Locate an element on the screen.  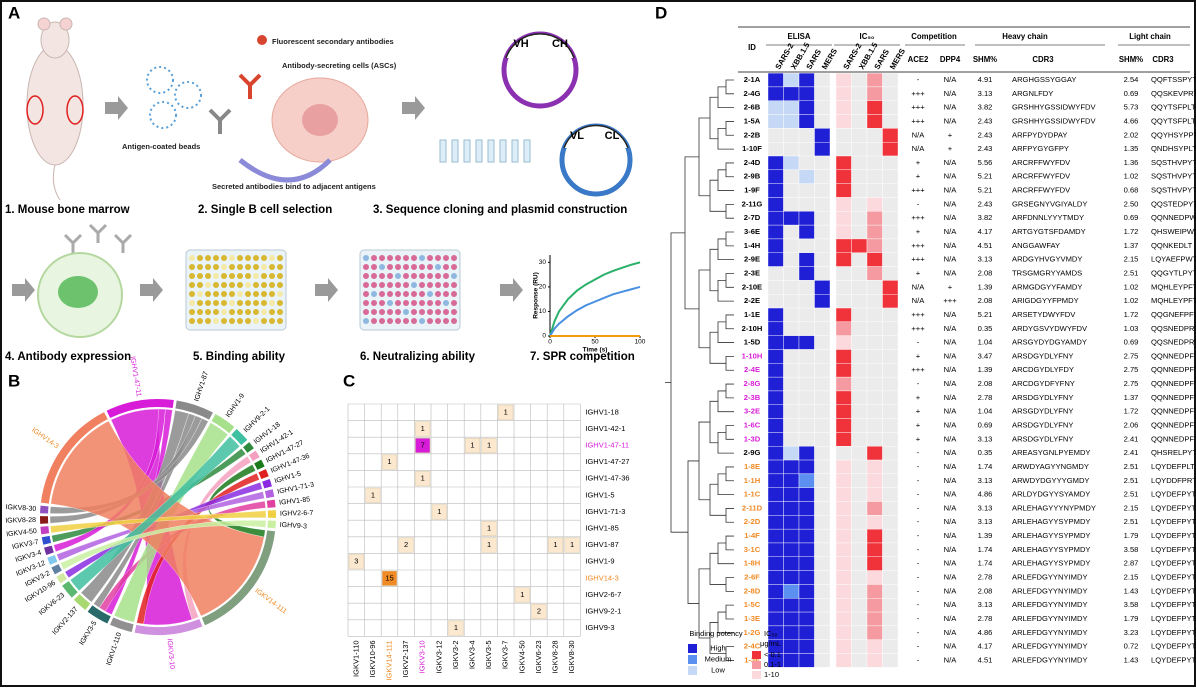
cell-text: 4.91 is located at coordinates (985, 79).